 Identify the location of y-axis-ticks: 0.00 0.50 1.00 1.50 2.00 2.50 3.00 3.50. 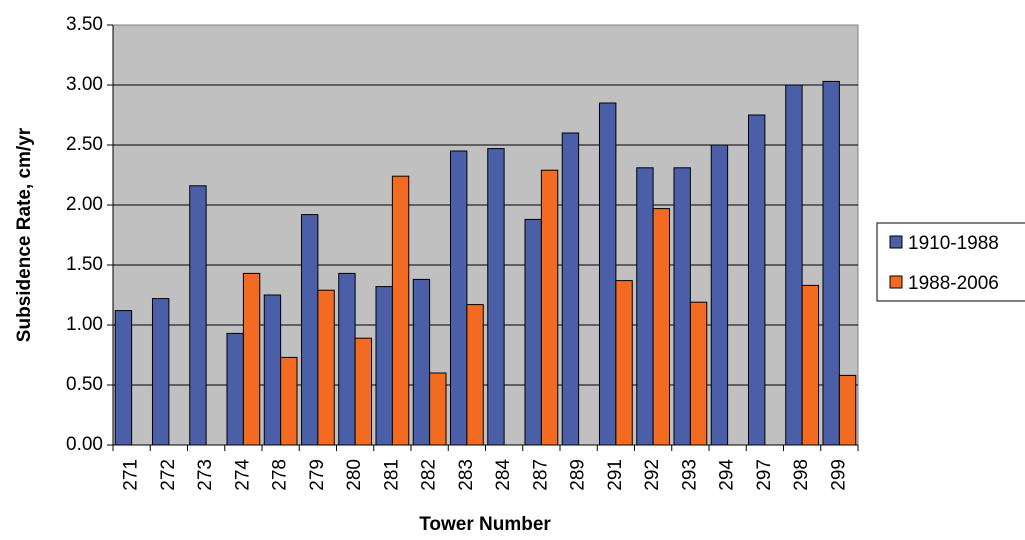
(89, 234).